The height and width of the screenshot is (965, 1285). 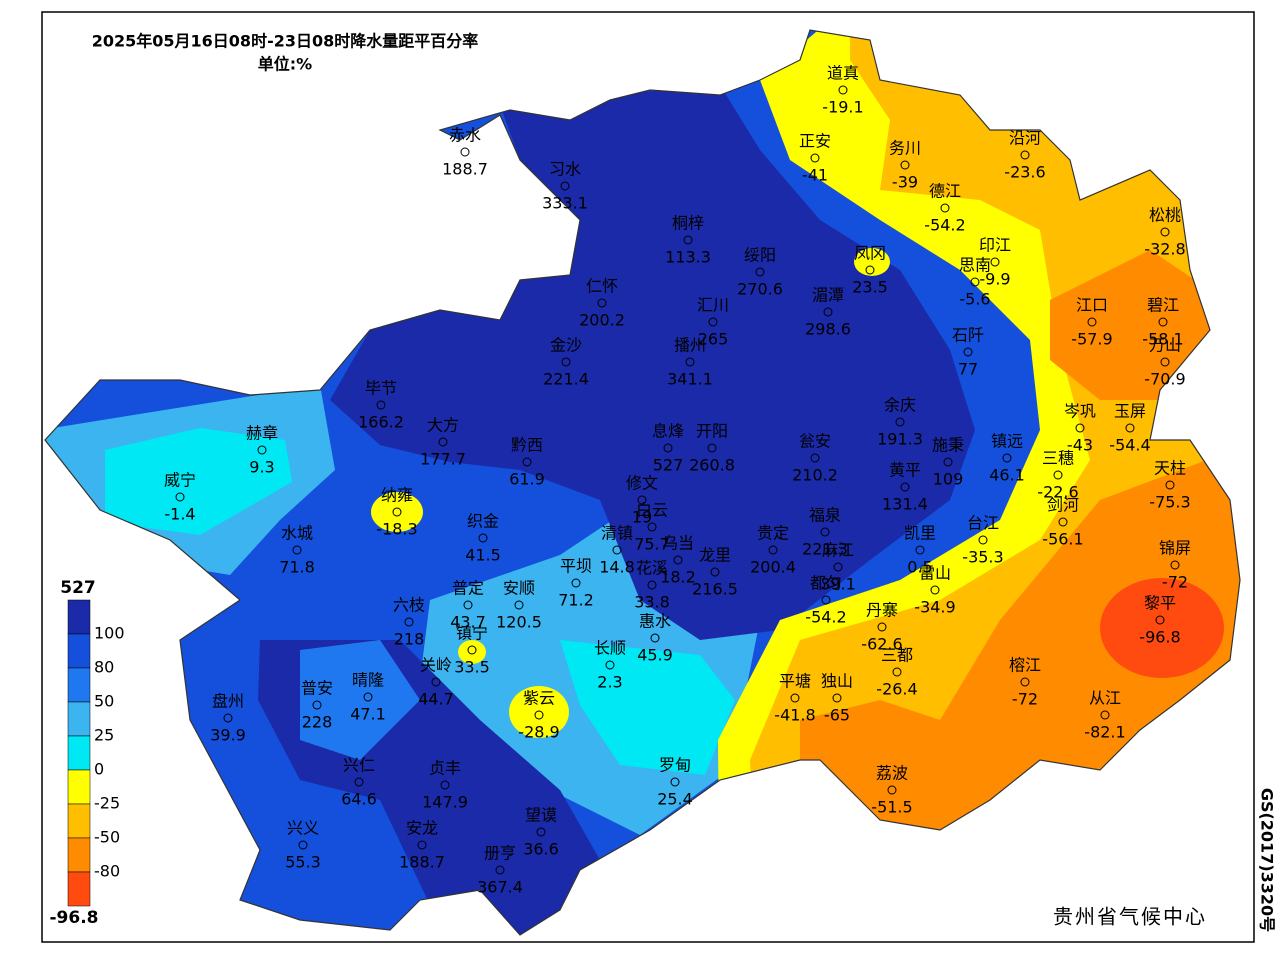 What do you see at coordinates (655, 621) in the screenshot?
I see `station-name: 惠水` at bounding box center [655, 621].